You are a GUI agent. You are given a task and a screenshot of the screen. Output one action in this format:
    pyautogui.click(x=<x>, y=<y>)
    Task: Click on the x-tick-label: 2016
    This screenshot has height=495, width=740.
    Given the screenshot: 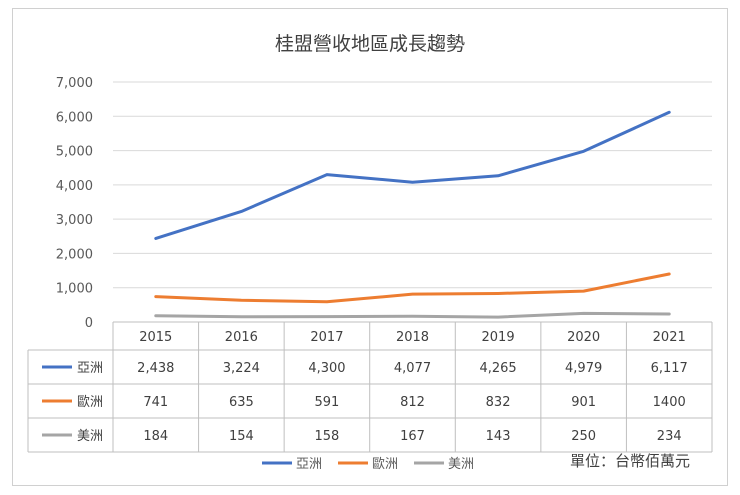 What is the action you would take?
    pyautogui.click(x=241, y=337)
    